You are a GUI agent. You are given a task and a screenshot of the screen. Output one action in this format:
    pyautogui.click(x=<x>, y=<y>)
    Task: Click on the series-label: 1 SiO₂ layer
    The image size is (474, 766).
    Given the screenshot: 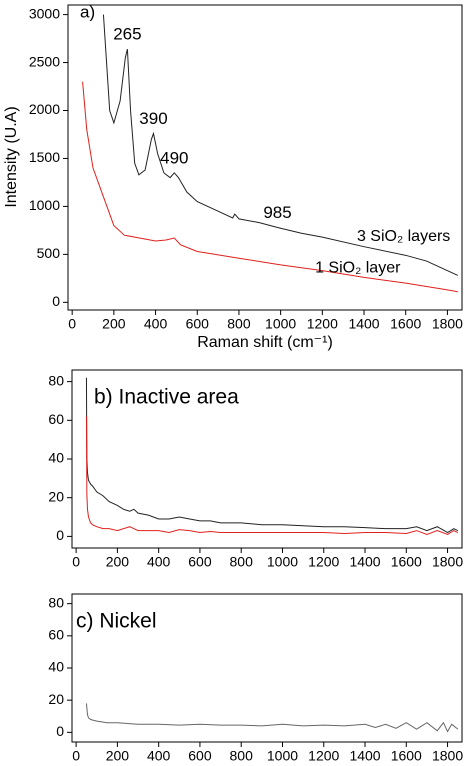 What is the action you would take?
    pyautogui.click(x=358, y=268)
    